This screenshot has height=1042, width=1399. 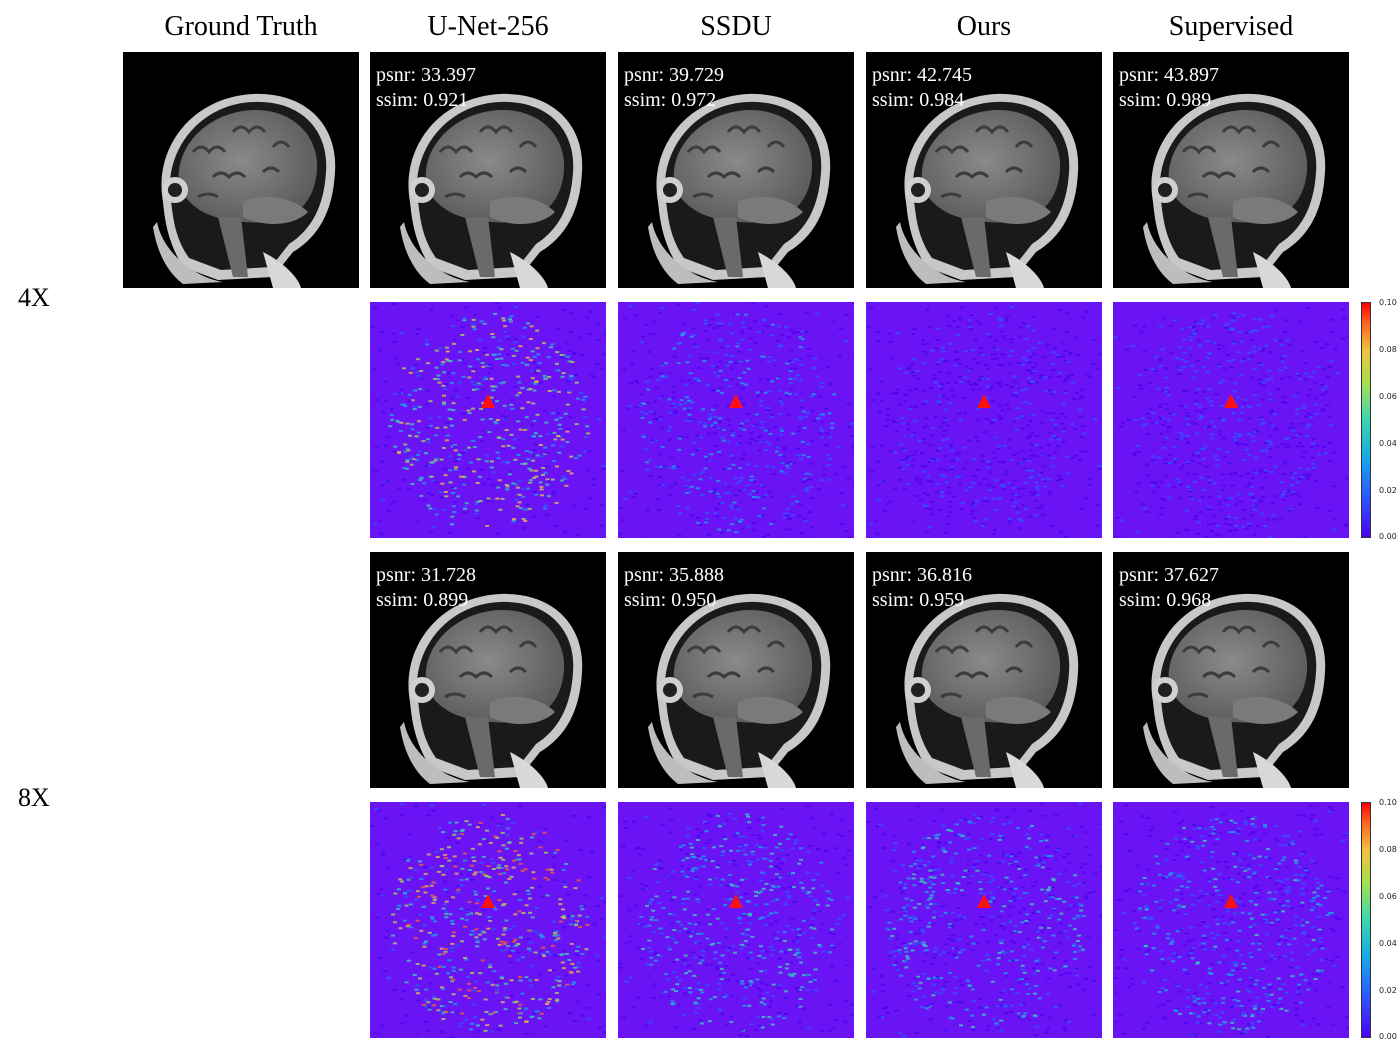 I want to click on error-colorbar-8x, so click(x=1366, y=920).